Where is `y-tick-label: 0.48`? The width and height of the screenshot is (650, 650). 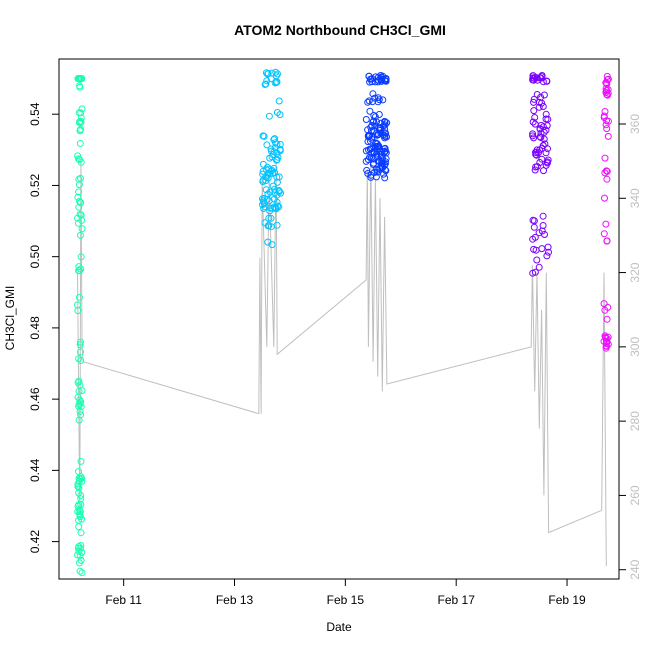
y-tick-label: 0.48 is located at coordinates (35, 328).